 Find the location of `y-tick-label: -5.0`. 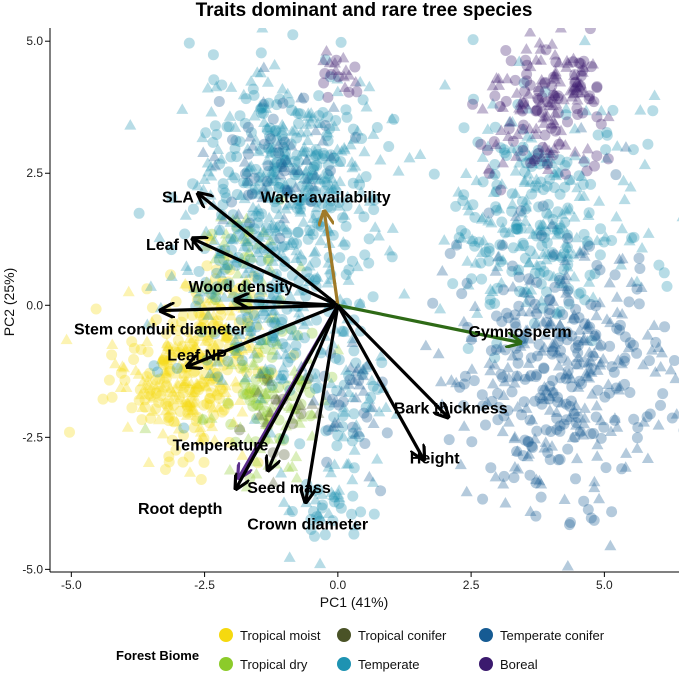

y-tick-label: -5.0 is located at coordinates (32, 569).